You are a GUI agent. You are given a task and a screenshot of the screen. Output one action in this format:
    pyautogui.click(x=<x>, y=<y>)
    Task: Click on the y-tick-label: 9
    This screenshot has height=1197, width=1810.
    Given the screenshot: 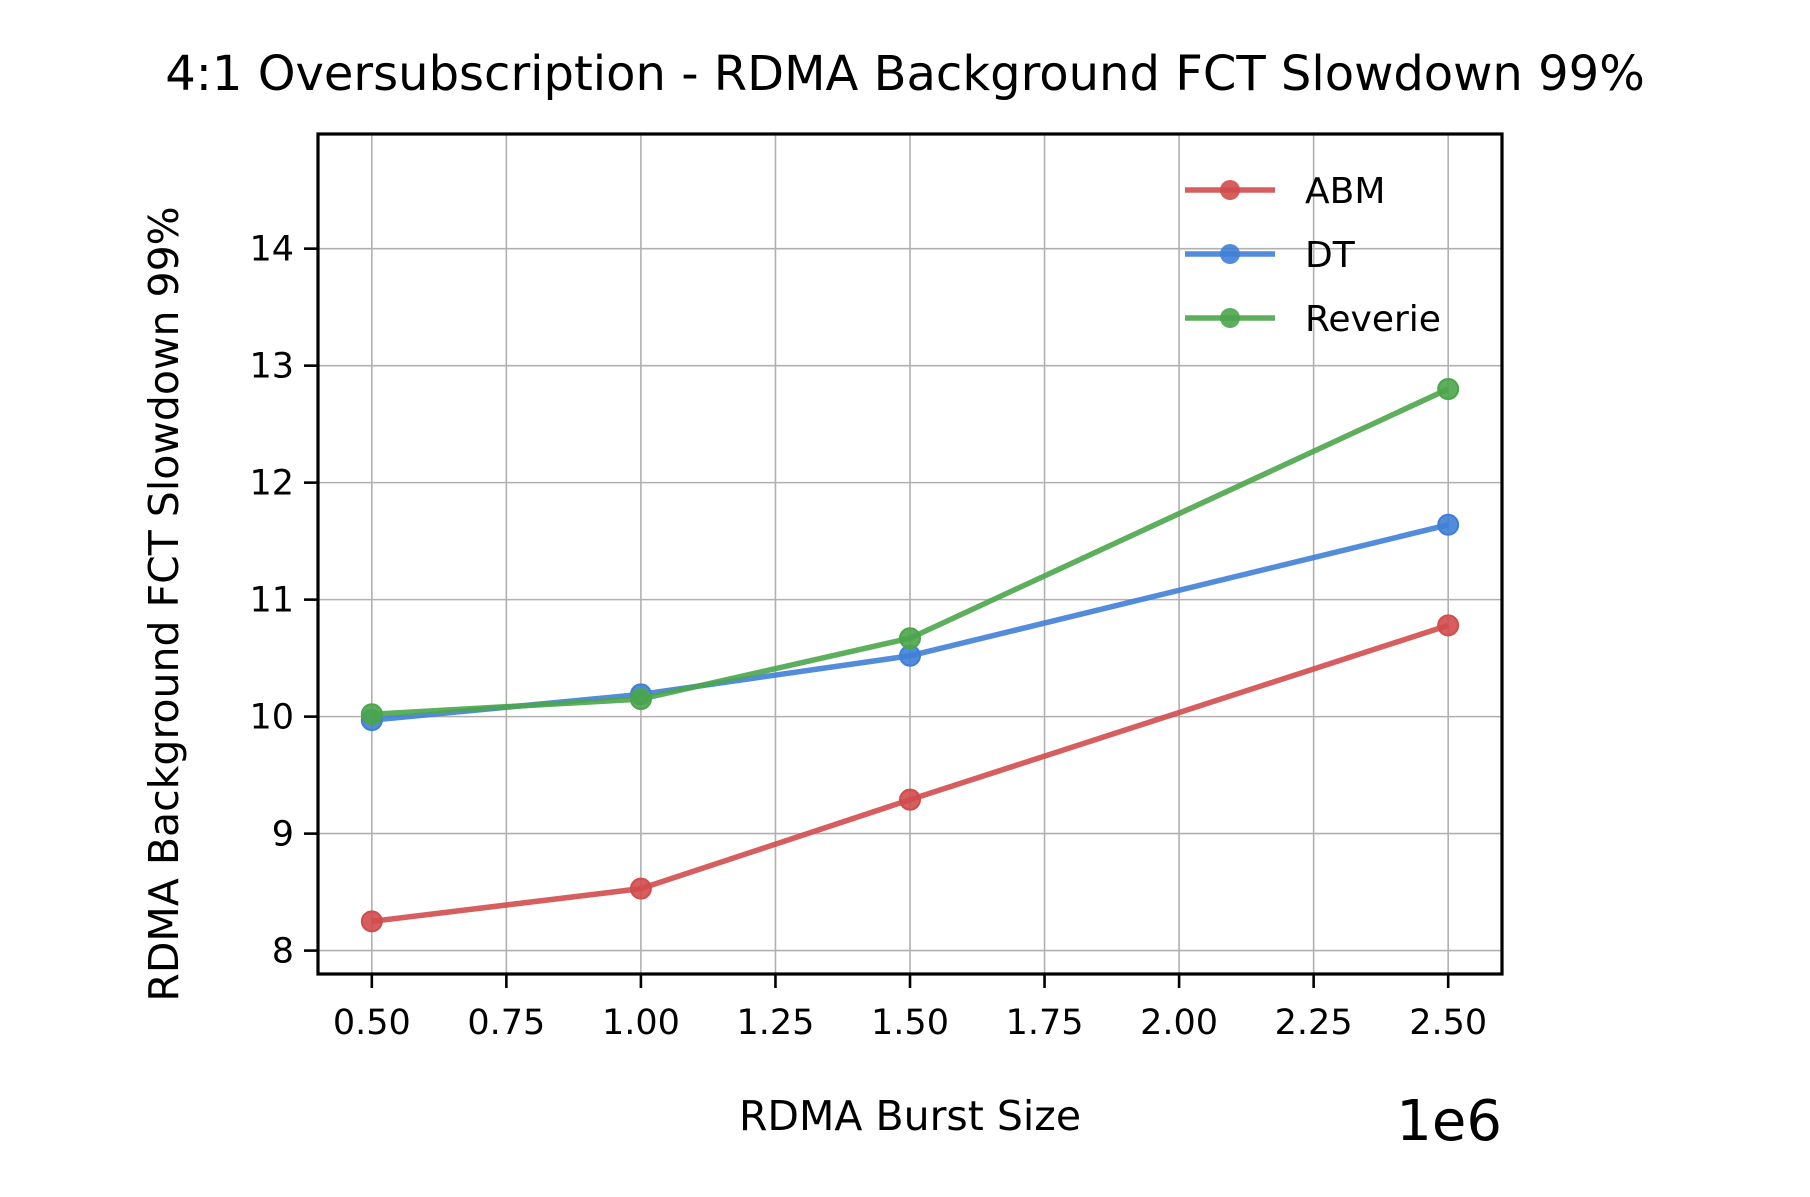 What is the action you would take?
    pyautogui.click(x=283, y=835)
    